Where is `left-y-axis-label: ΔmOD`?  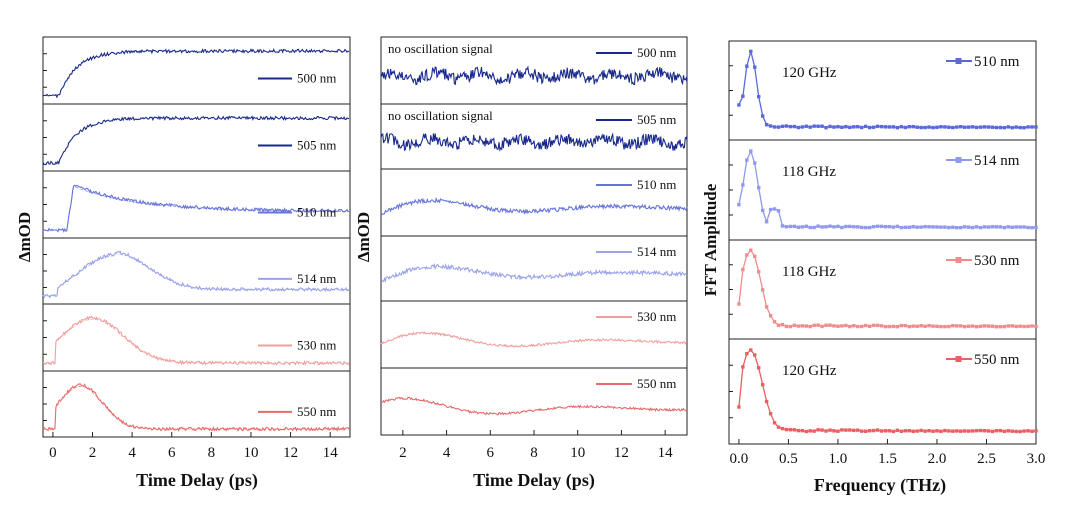 left-y-axis-label: ΔmOD is located at coordinates (24, 237).